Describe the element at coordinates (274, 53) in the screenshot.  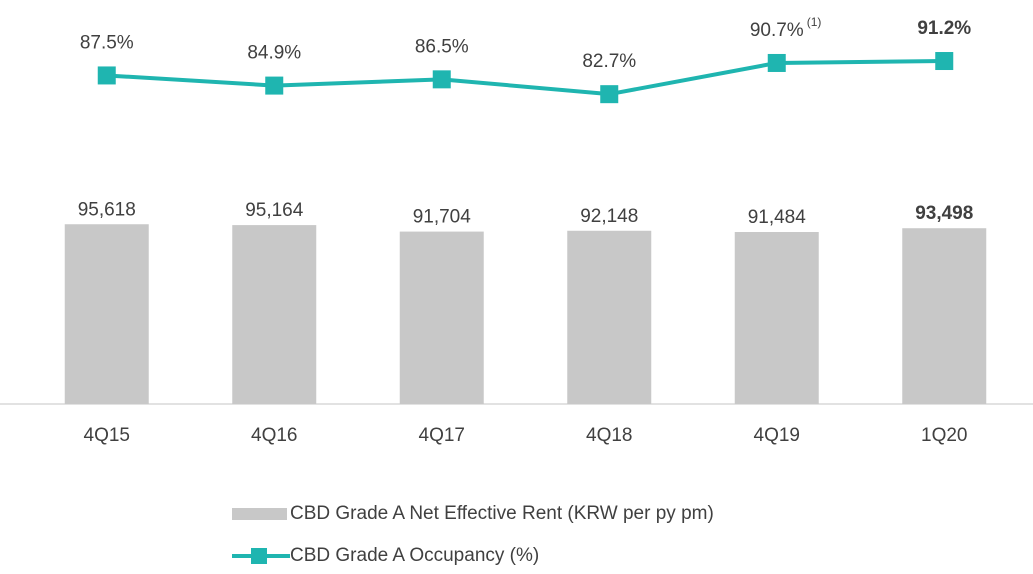
I see `line-value-label: 84.9%` at that location.